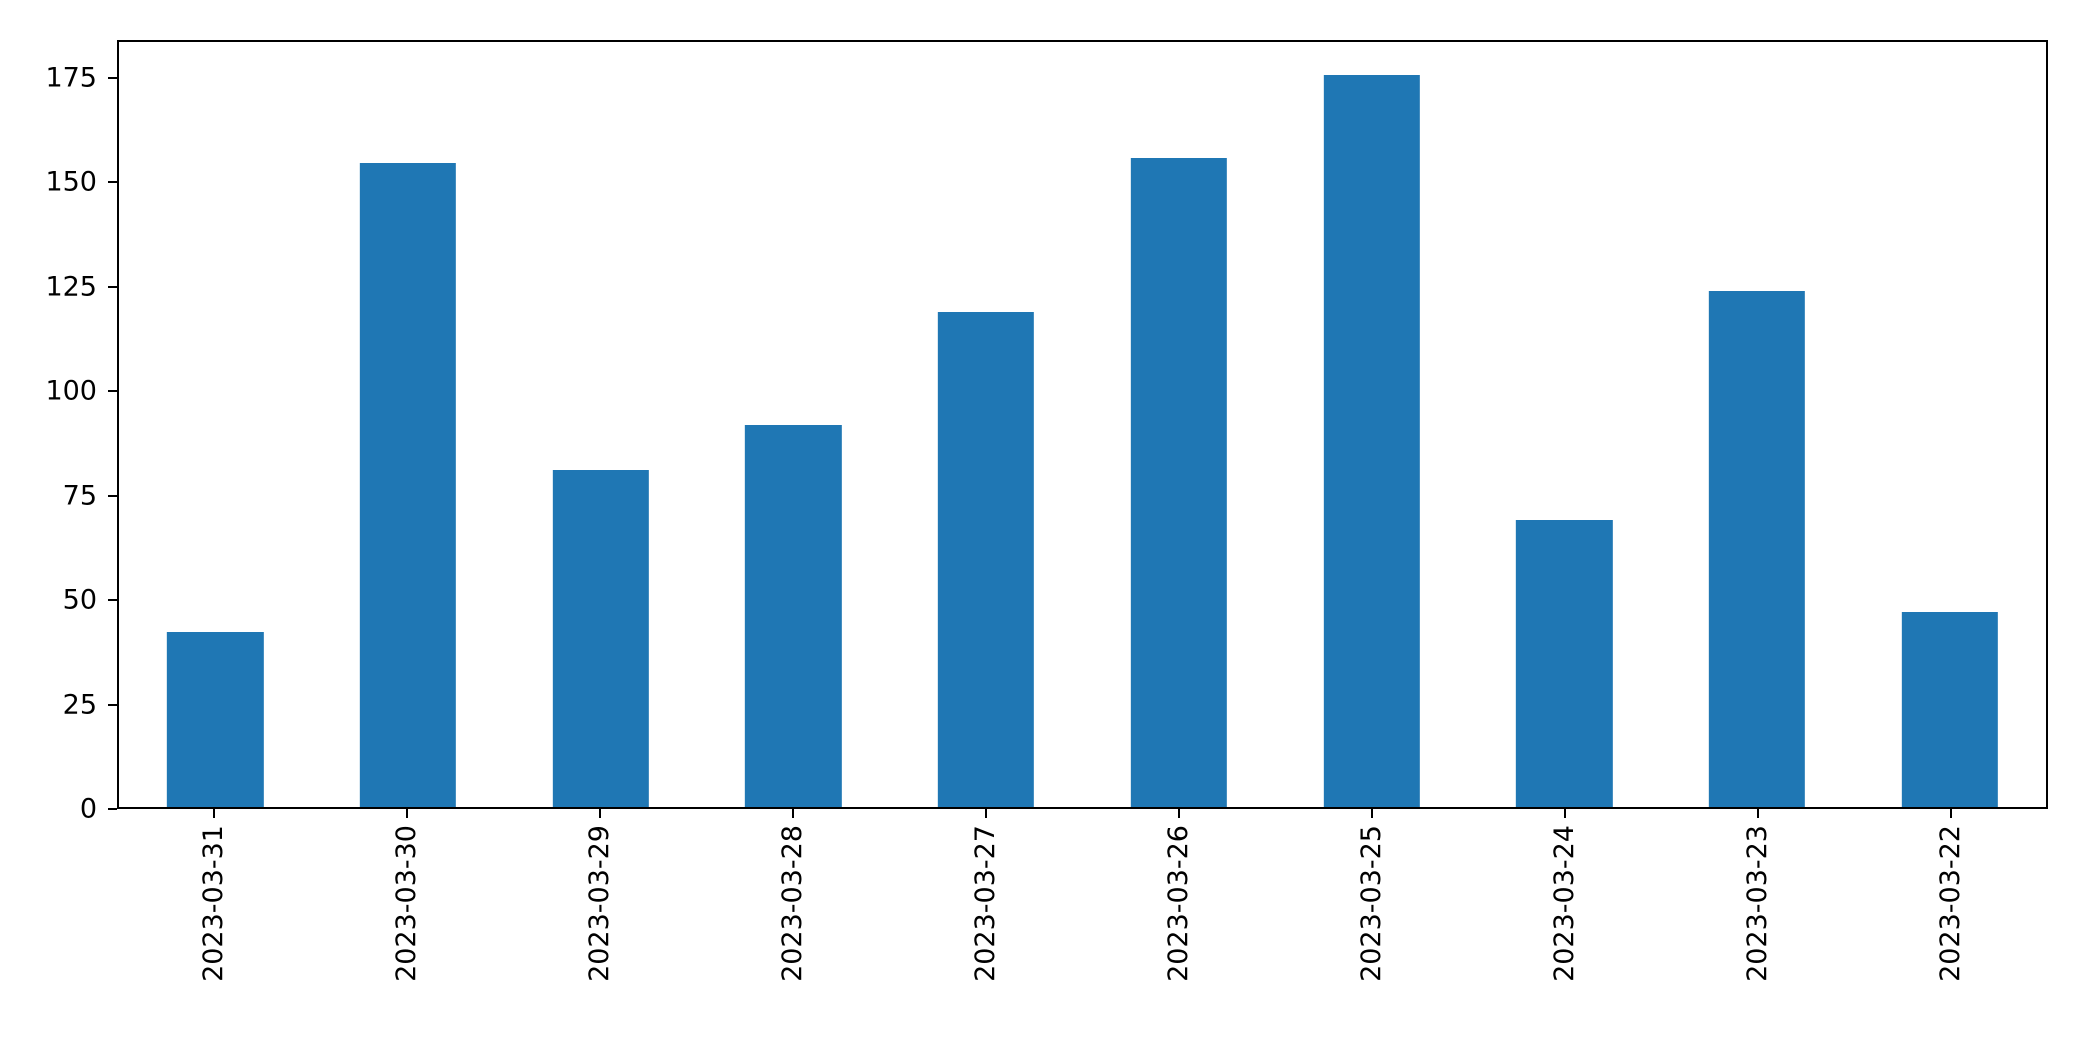 The height and width of the screenshot is (1061, 2093). I want to click on y-tick-label: 175, so click(71, 78).